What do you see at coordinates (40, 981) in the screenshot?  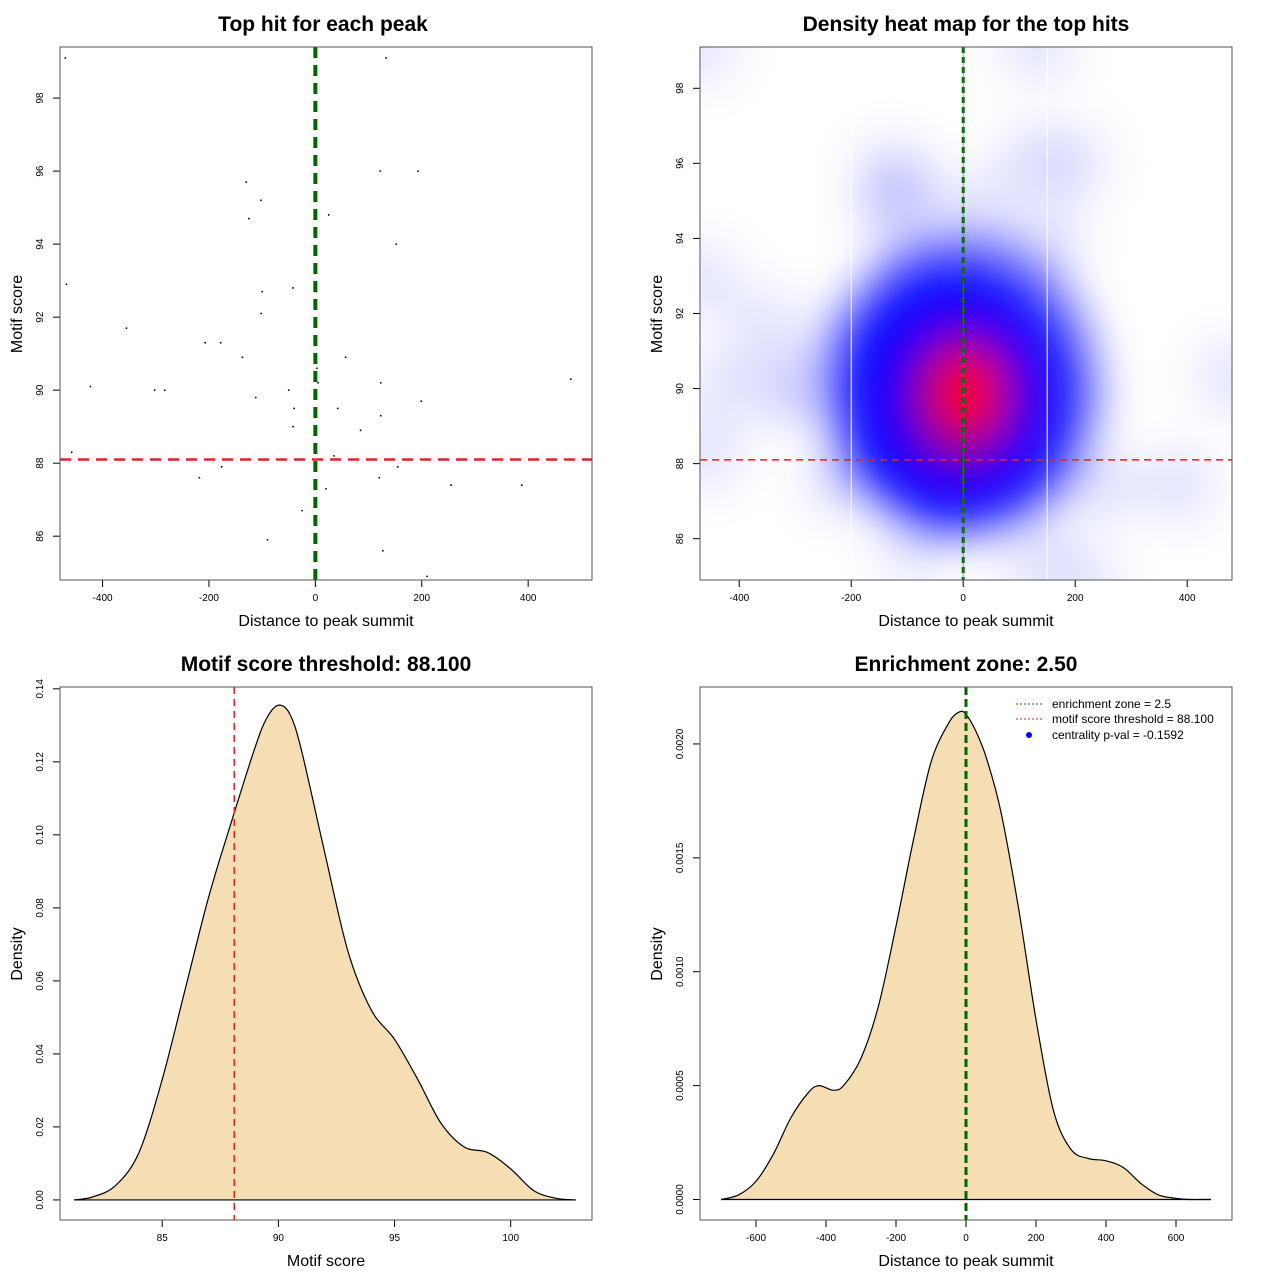 I see `y-tick-label: 0.06` at bounding box center [40, 981].